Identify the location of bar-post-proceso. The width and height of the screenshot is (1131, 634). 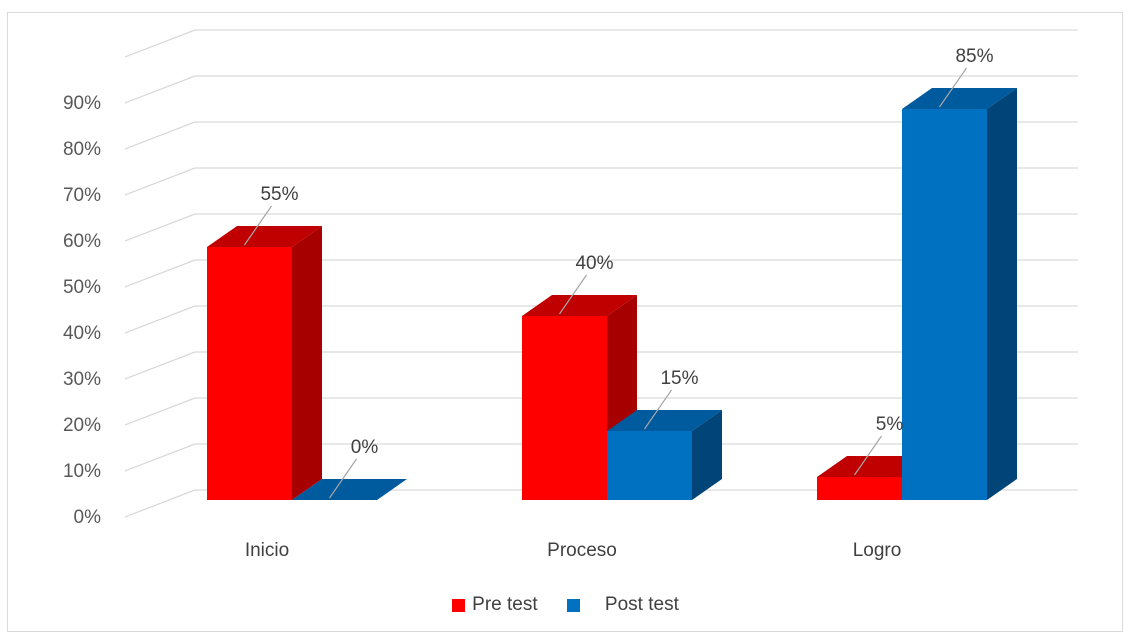
(664, 455).